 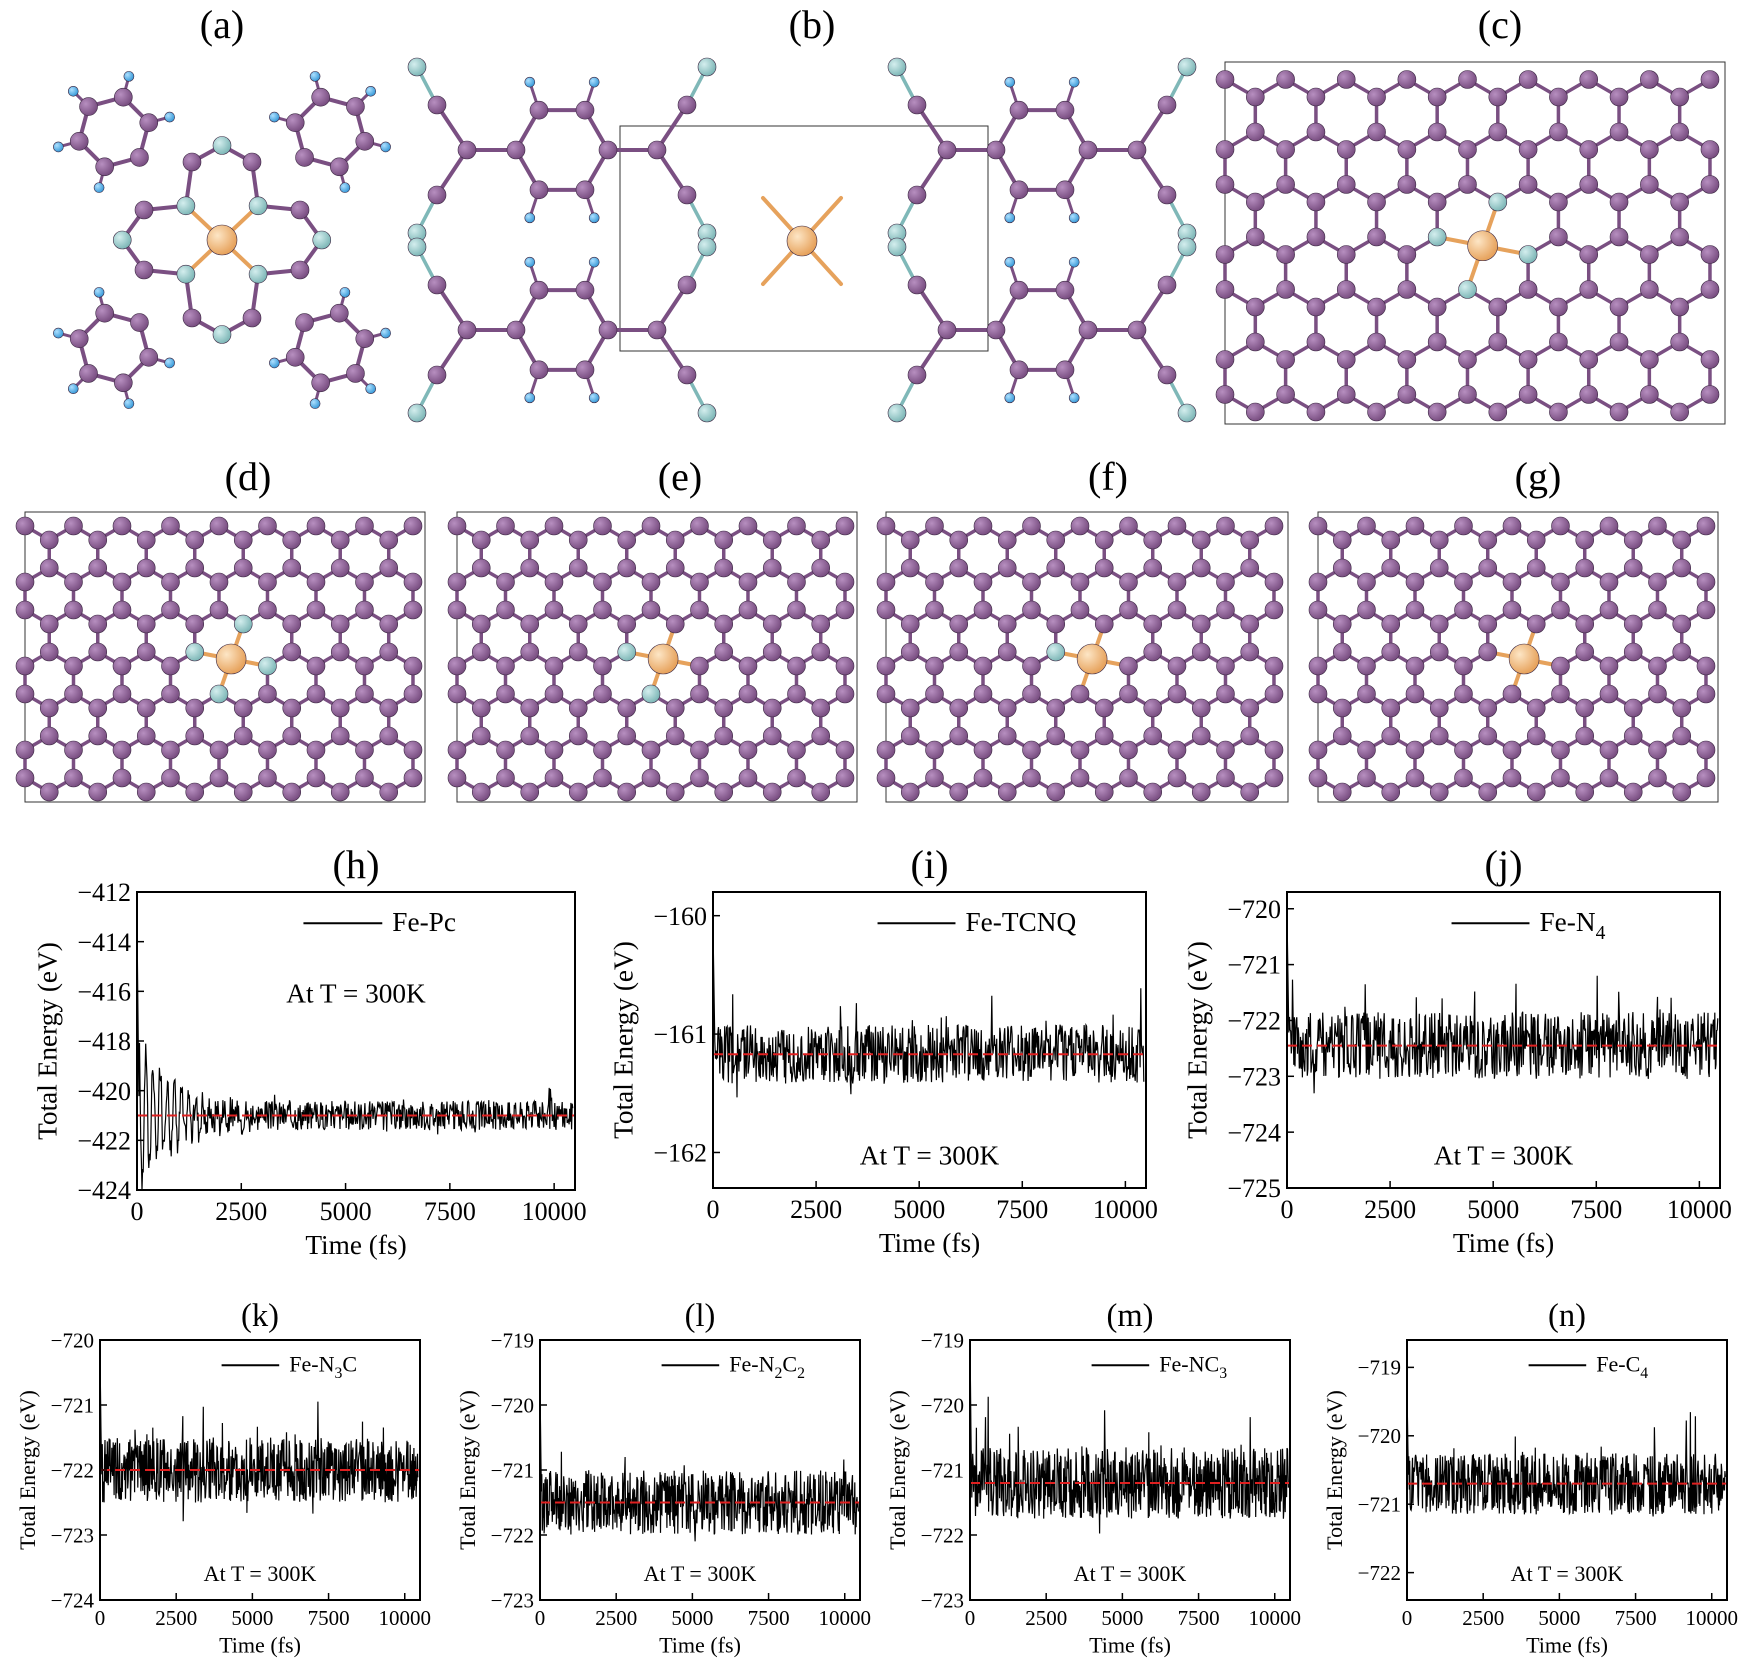 What do you see at coordinates (424, 922) in the screenshot?
I see `legend-label: Fe-Pc` at bounding box center [424, 922].